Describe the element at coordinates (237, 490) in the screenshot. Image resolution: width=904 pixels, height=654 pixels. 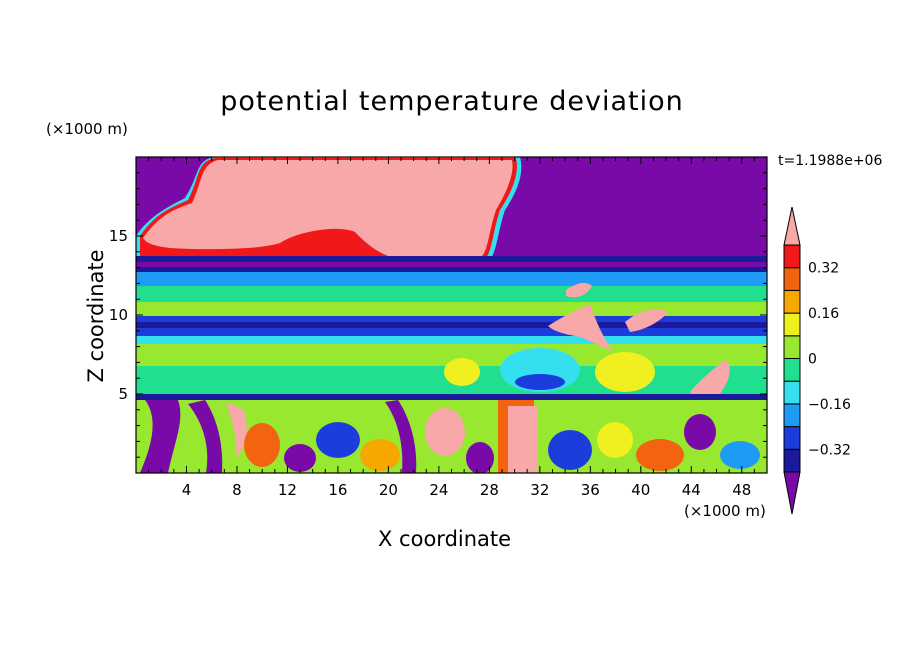
I see `x-tick-label: 8` at that location.